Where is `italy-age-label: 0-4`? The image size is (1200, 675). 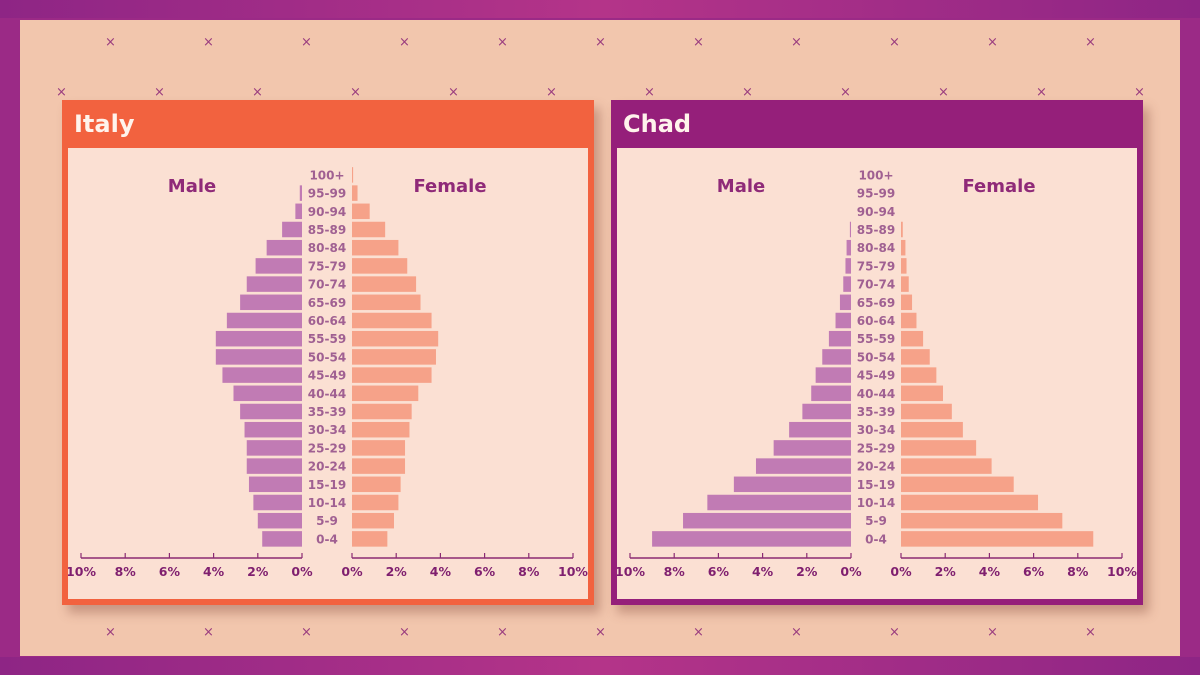 italy-age-label: 0-4 is located at coordinates (327, 539).